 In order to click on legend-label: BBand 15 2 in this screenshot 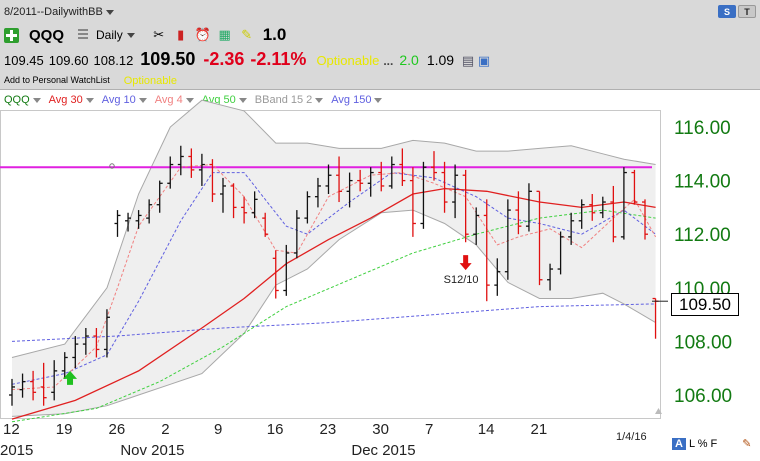, I will do `click(283, 100)`.